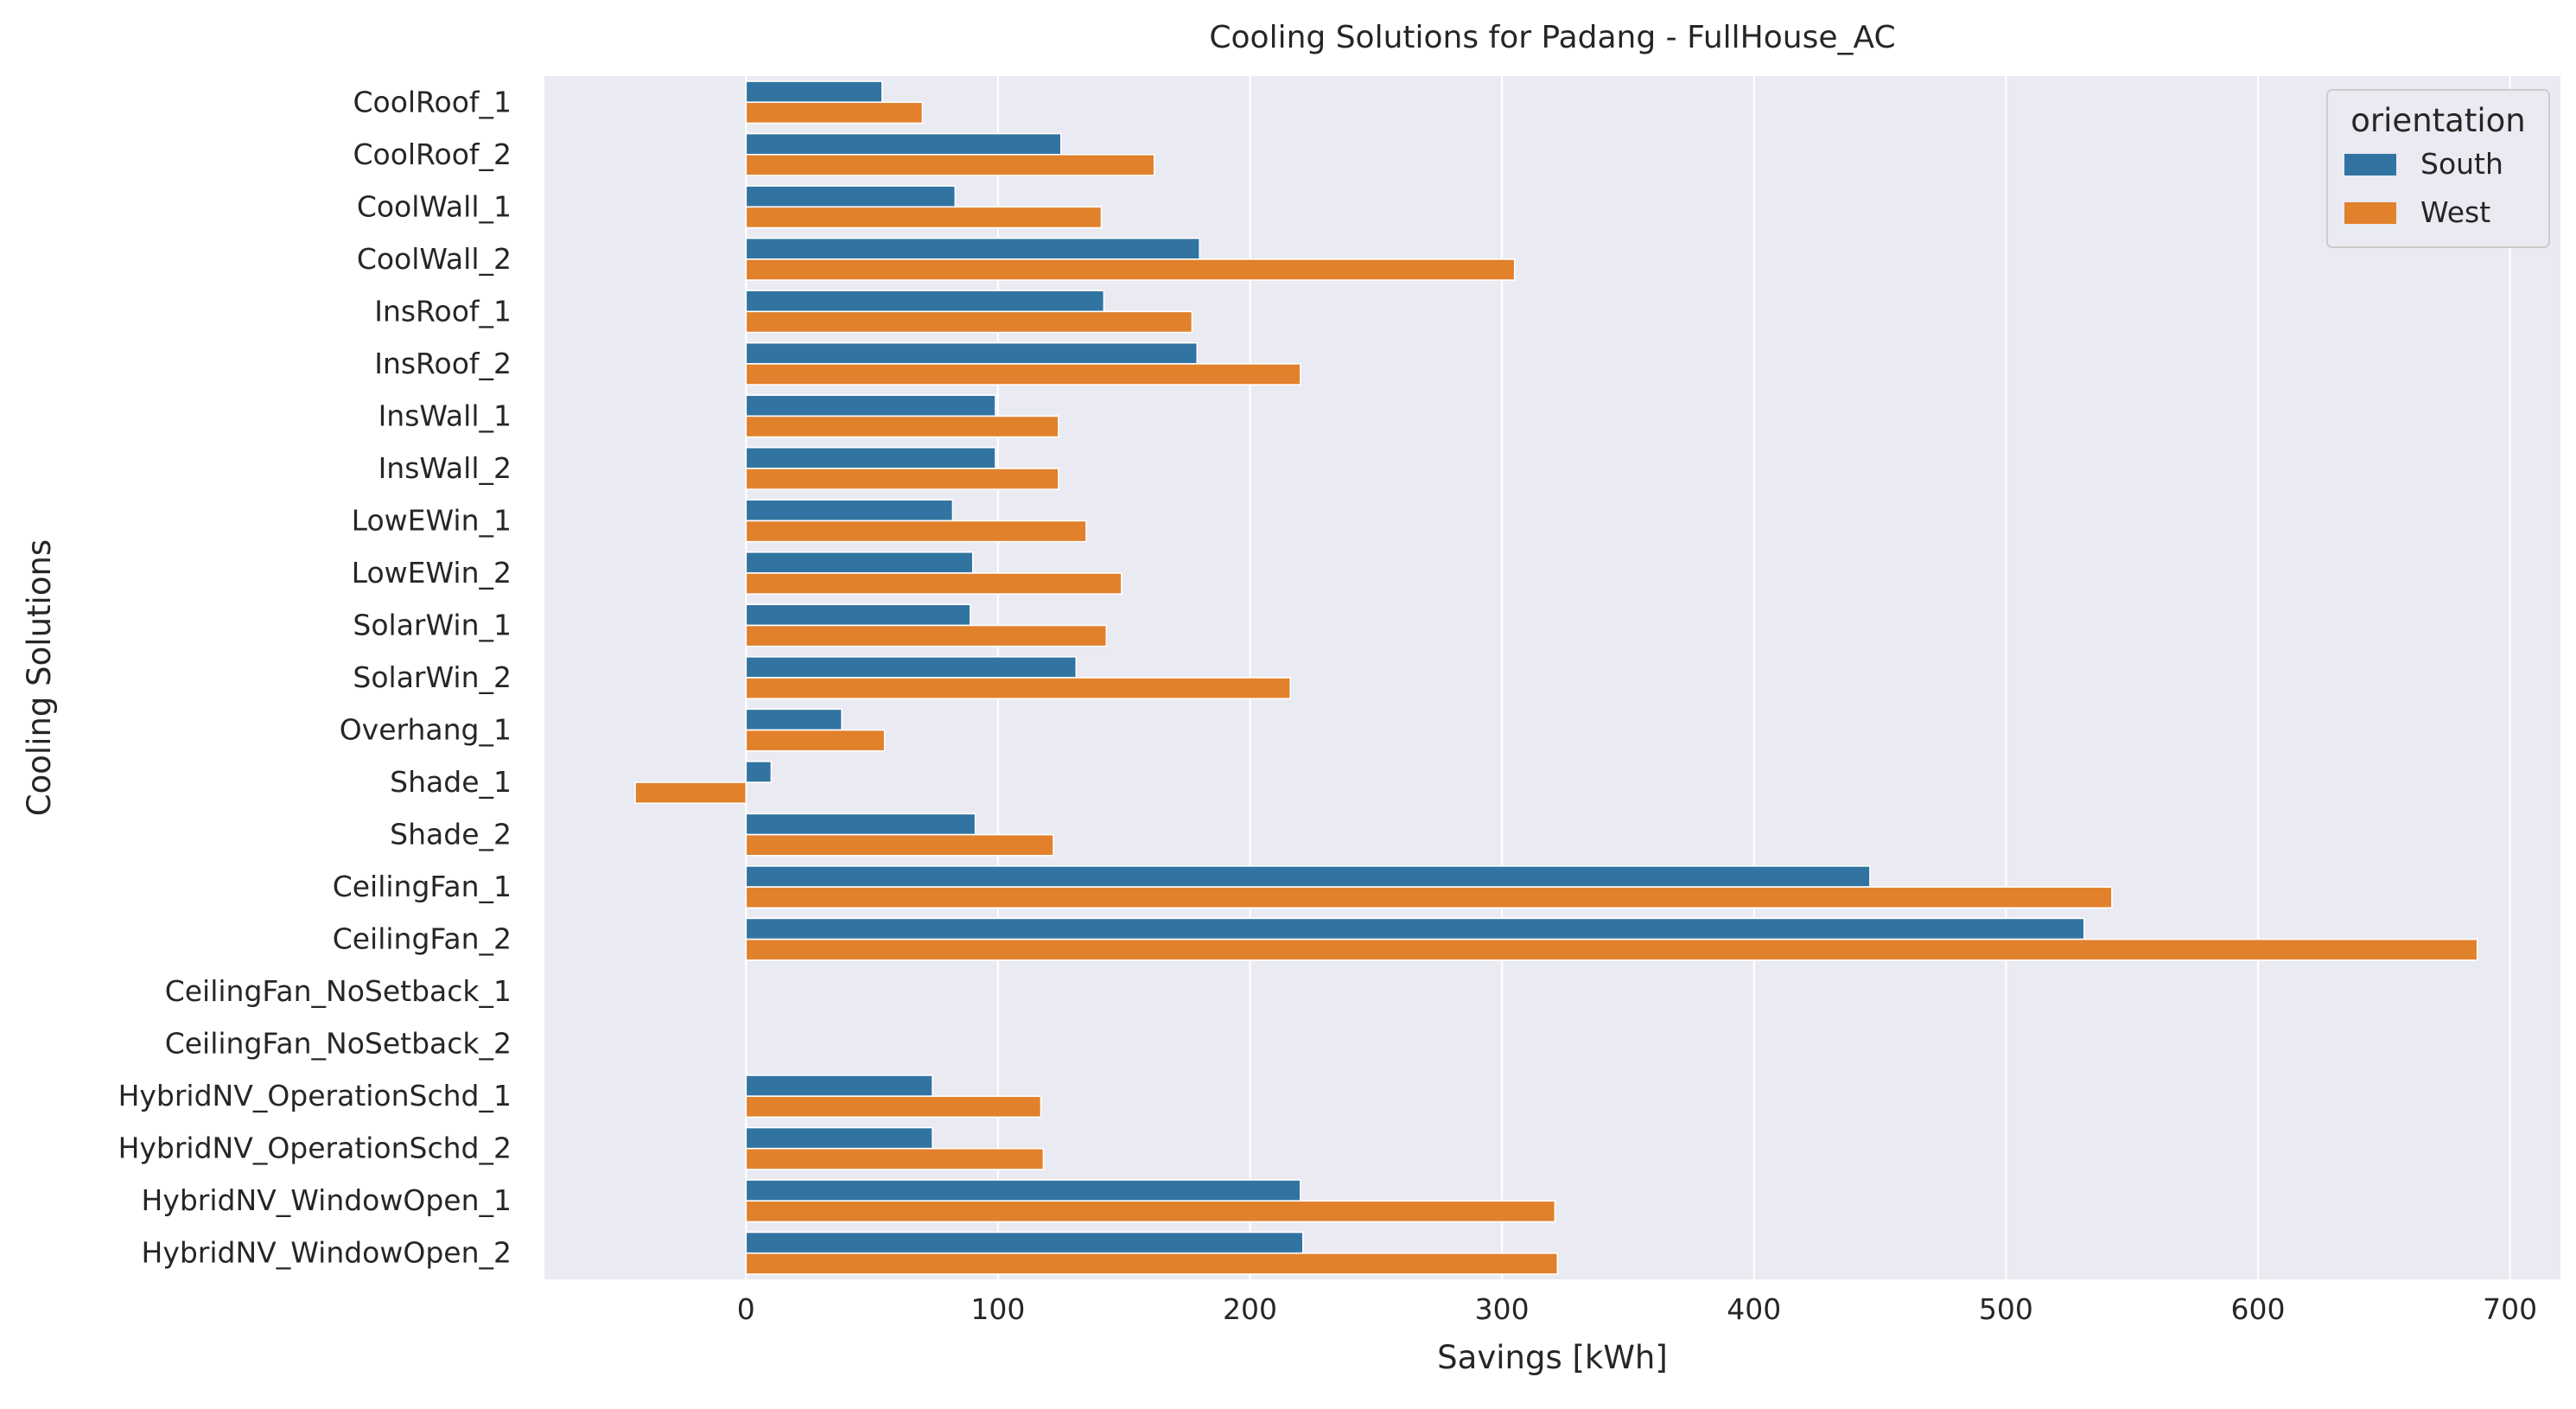 This screenshot has height=1409, width=2576. What do you see at coordinates (1503, 1309) in the screenshot?
I see `x-tick-label: 300` at bounding box center [1503, 1309].